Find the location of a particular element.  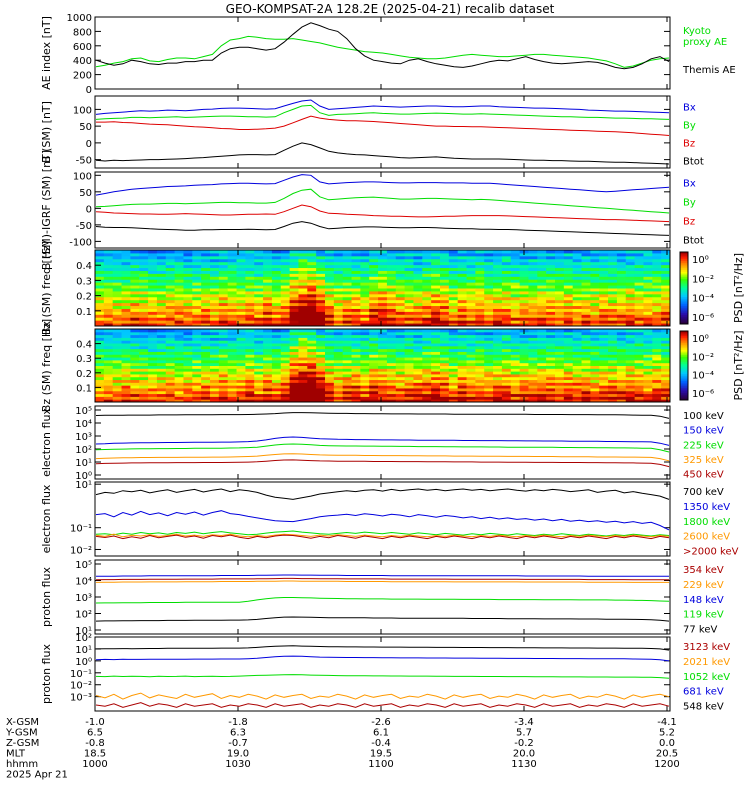

y-axis-label: electron flux is located at coordinates (46, 442).